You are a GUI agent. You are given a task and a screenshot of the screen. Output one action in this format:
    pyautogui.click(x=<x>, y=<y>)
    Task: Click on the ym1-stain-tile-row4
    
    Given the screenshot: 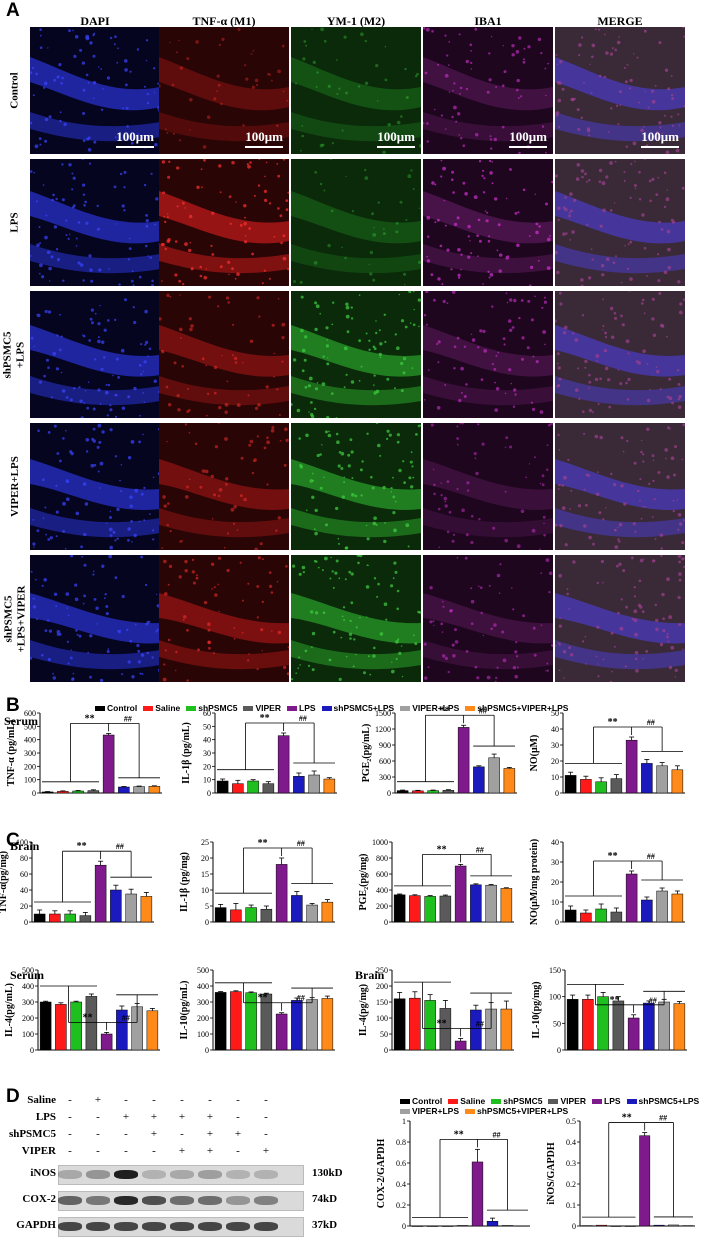 What is the action you would take?
    pyautogui.click(x=356, y=618)
    